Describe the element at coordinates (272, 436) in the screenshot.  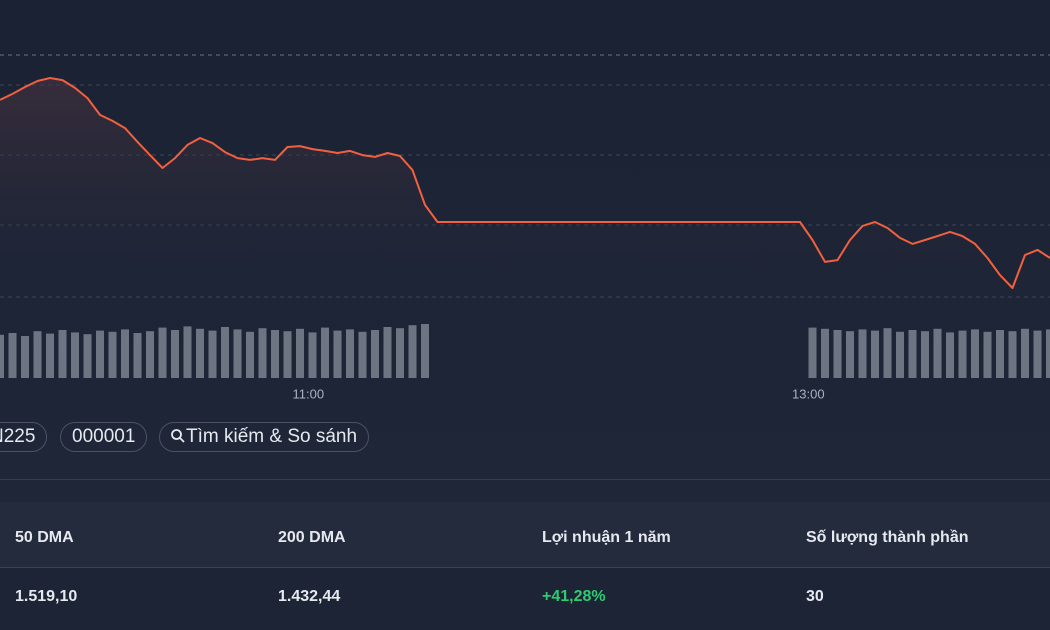
I see `search-label: Tìm kiếm & So sánh` at that location.